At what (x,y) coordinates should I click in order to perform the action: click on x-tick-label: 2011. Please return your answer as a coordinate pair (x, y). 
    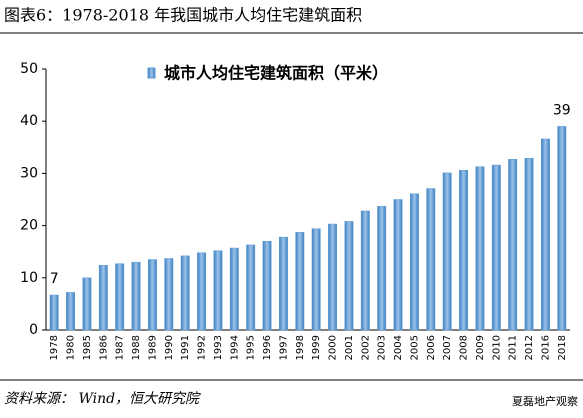
    Looking at the image, I should click on (513, 347).